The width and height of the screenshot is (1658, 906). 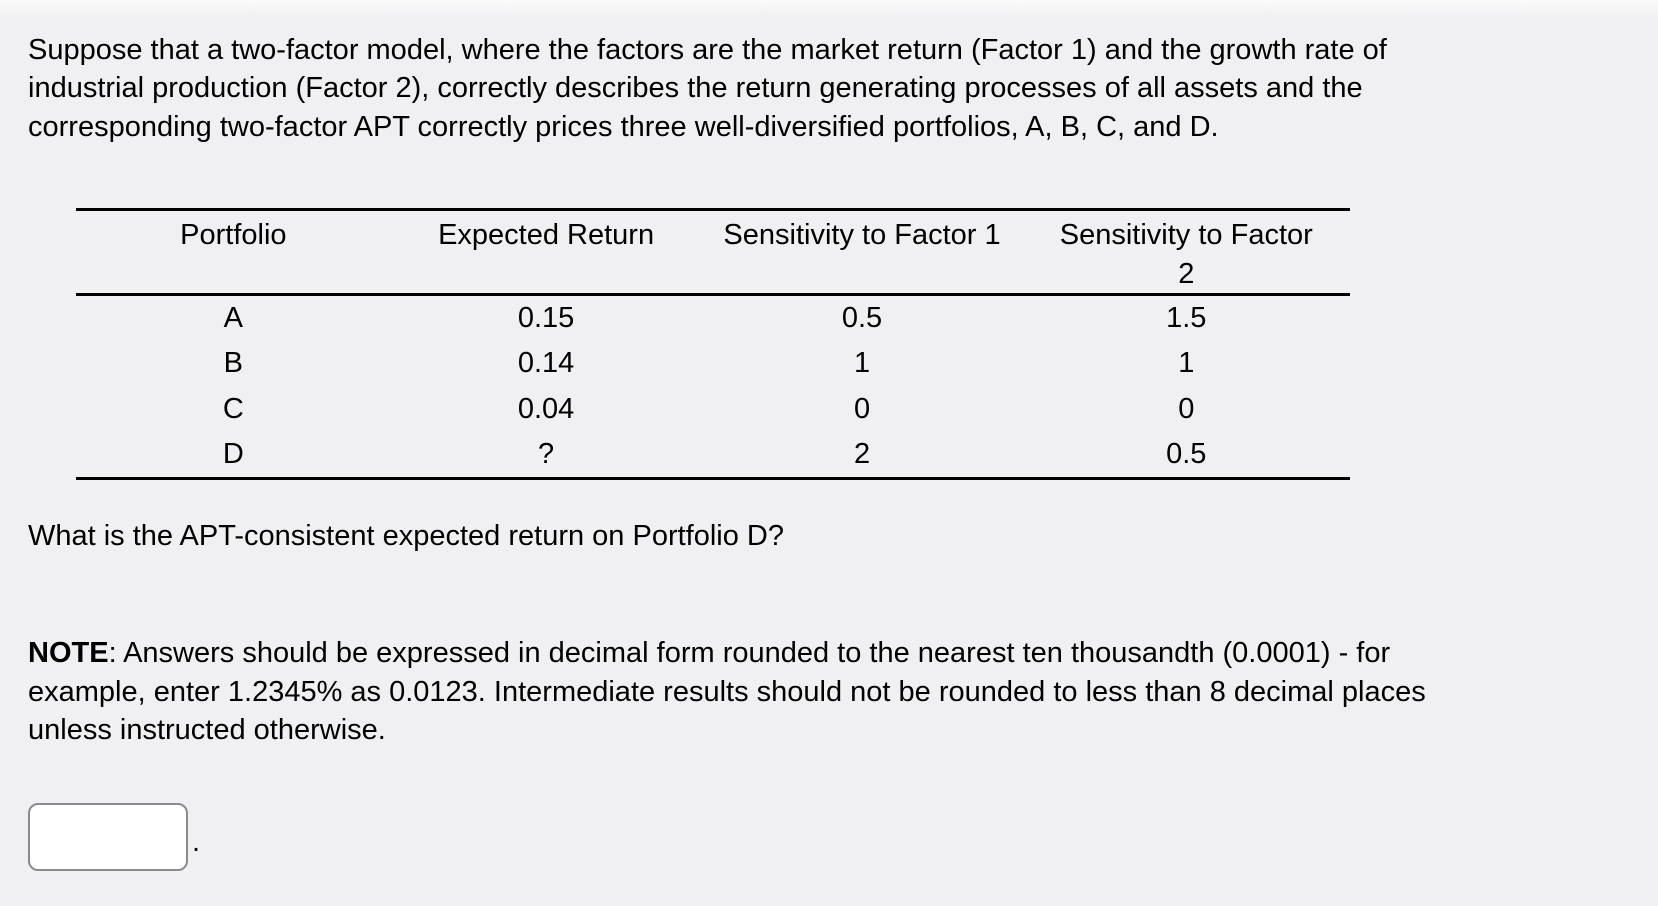 What do you see at coordinates (546, 235) in the screenshot?
I see `header-expected-return-label: Expected Return` at bounding box center [546, 235].